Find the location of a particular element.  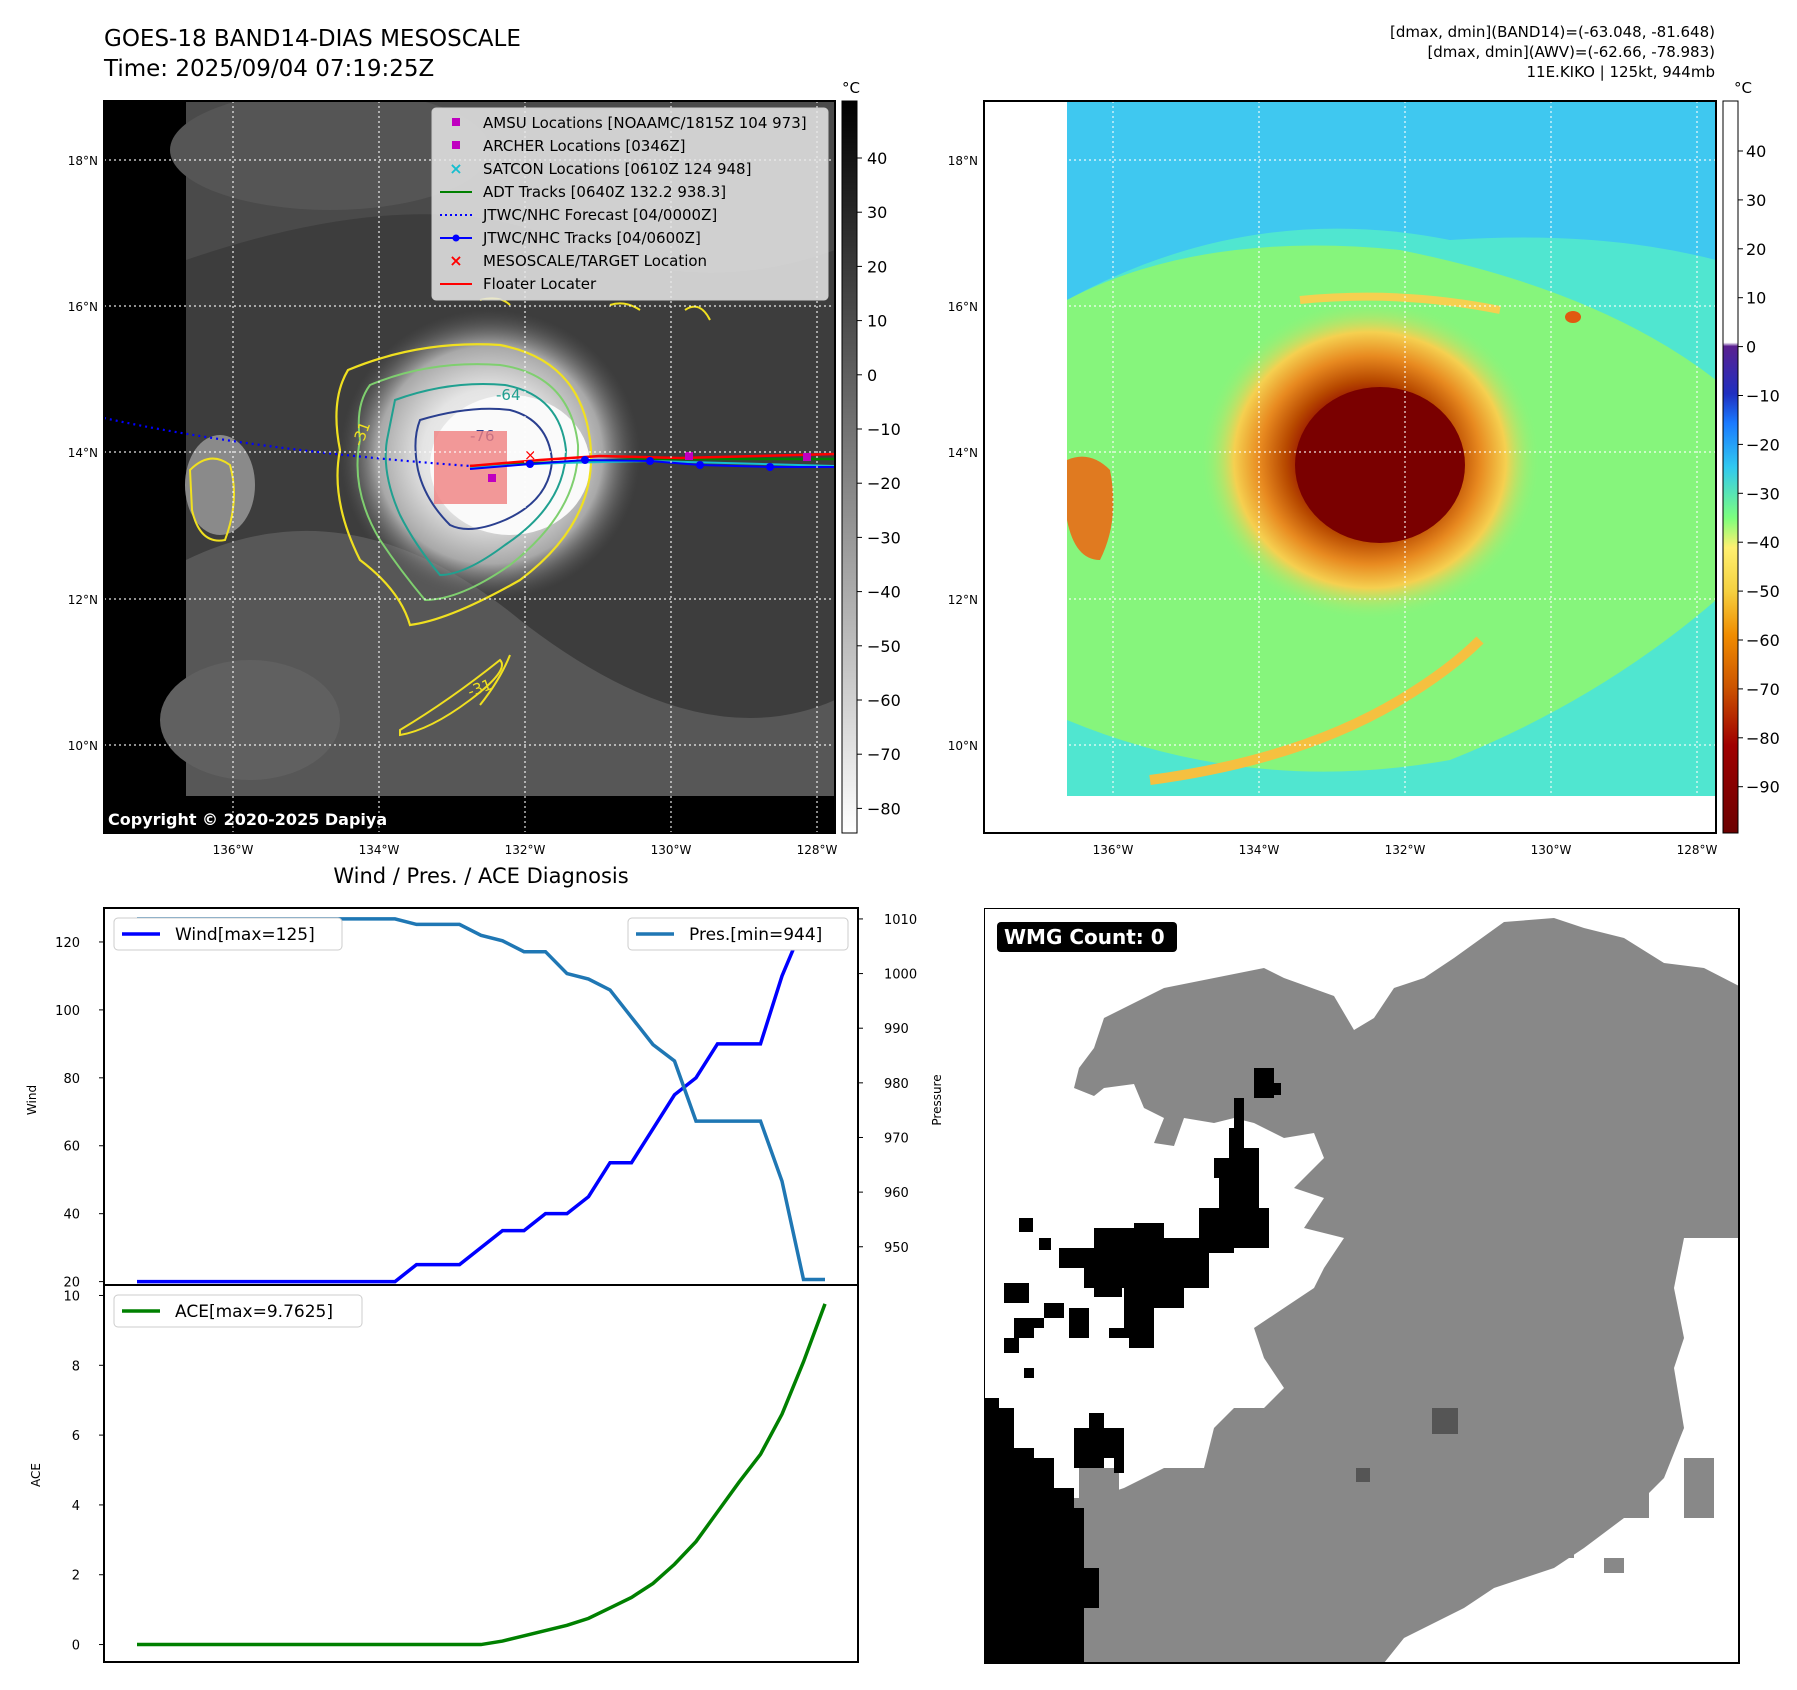

legend-label: JTWC/NHC Forecast [04/0000Z] is located at coordinates (599, 215).